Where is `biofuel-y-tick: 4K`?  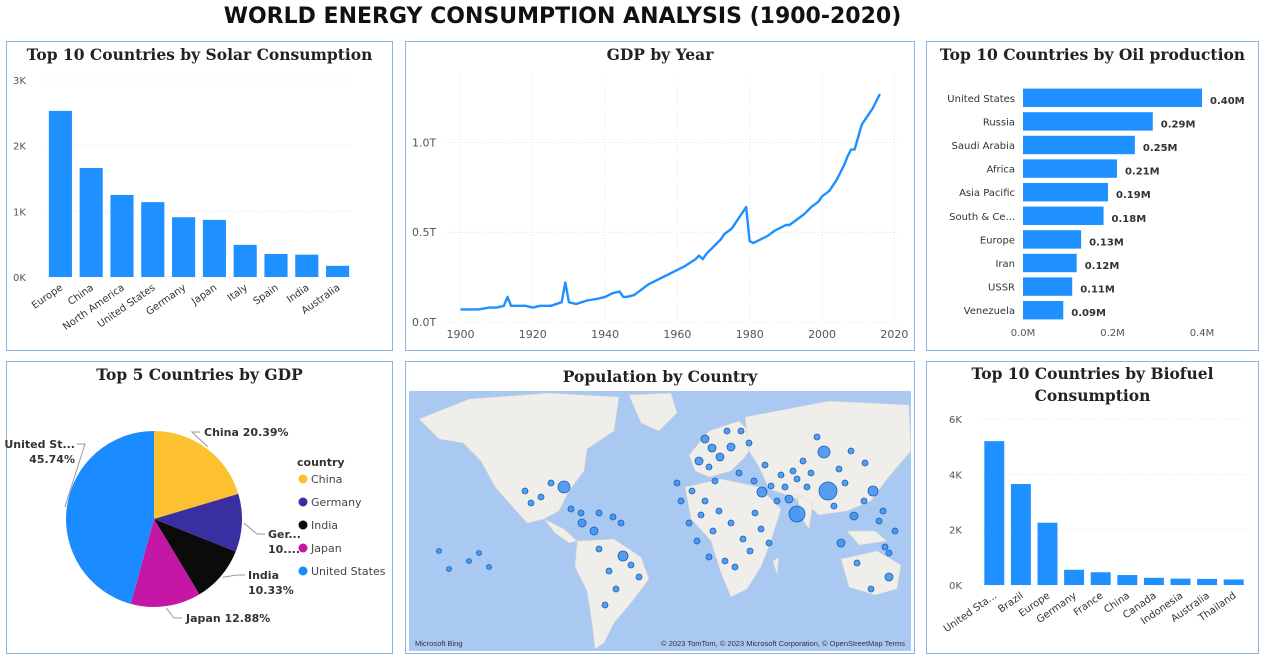
biofuel-y-tick: 4K is located at coordinates (955, 475).